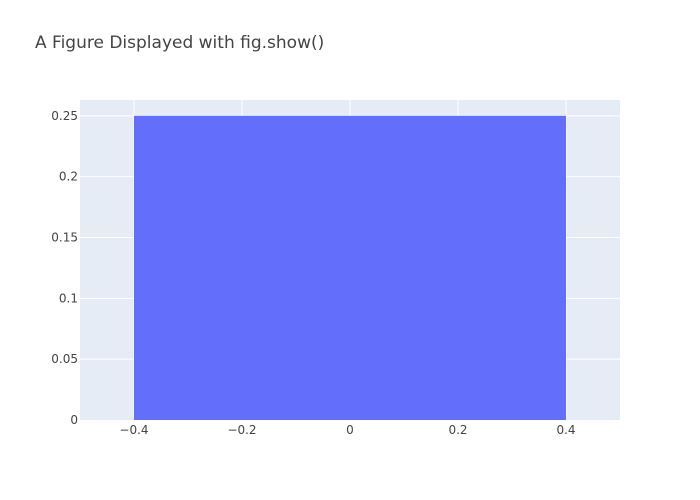 Image resolution: width=700 pixels, height=500 pixels. Describe the element at coordinates (68, 298) in the screenshot. I see `y-tick-label: 0.1` at that location.